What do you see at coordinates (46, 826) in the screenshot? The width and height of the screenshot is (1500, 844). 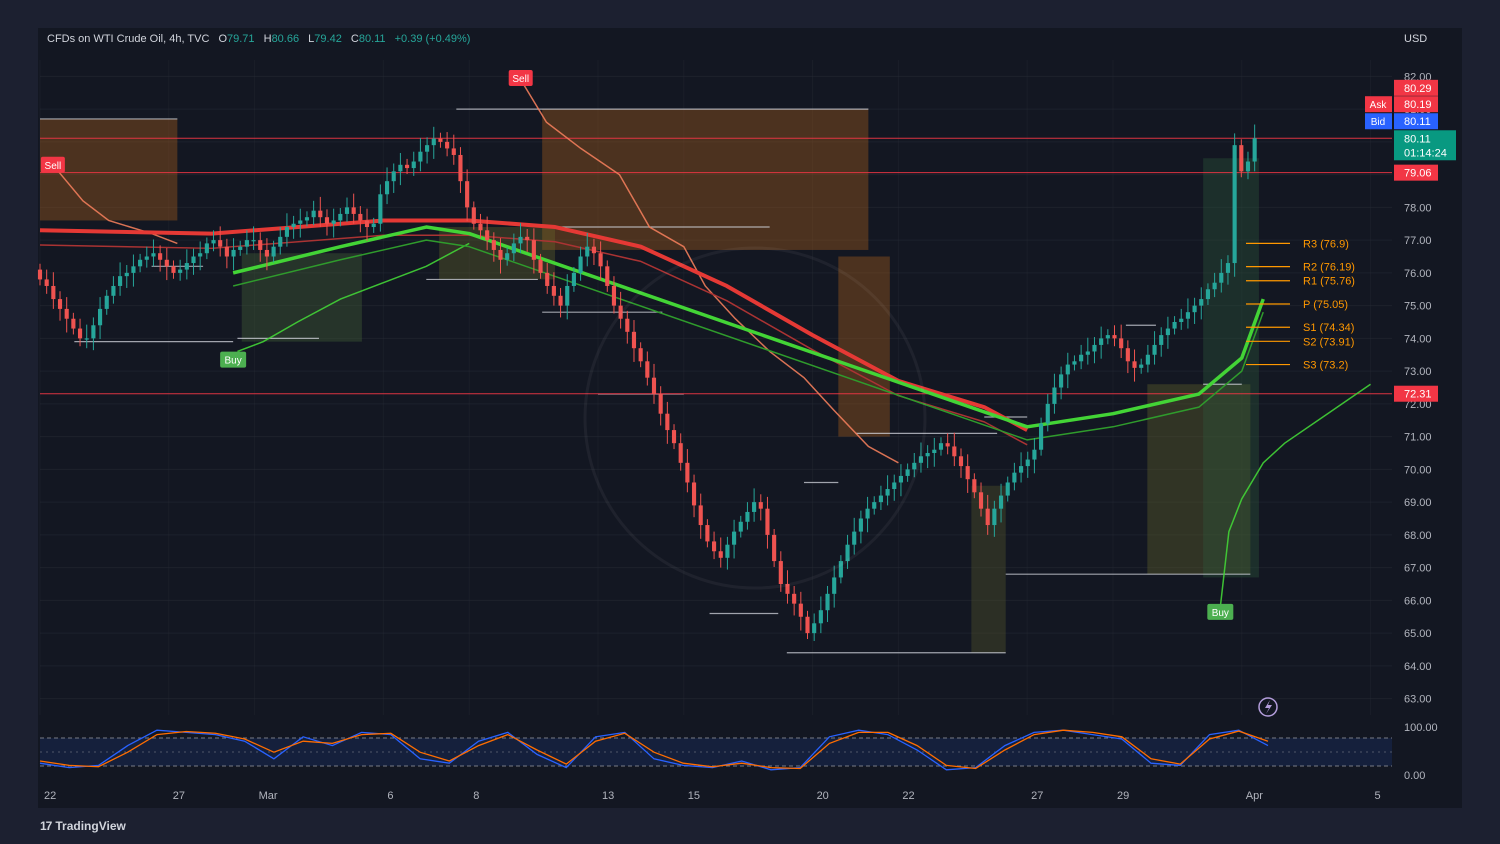 I see `tradingview-logo-icon: 17` at bounding box center [46, 826].